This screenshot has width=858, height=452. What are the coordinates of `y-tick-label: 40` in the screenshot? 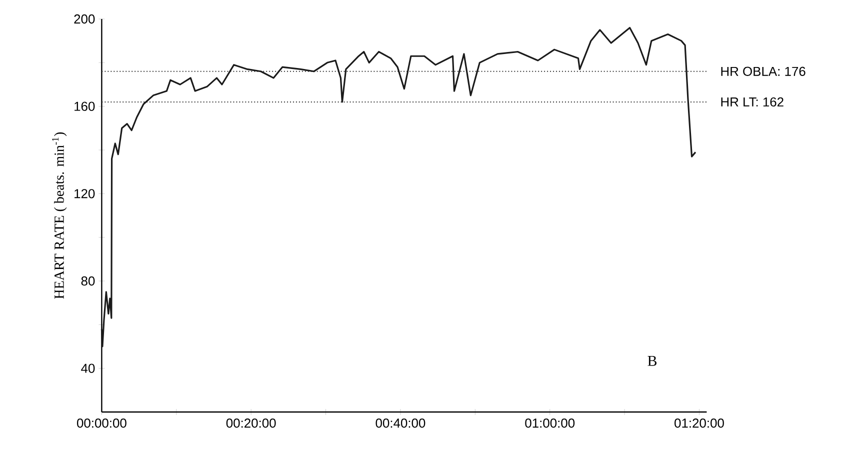 It's located at (88, 368).